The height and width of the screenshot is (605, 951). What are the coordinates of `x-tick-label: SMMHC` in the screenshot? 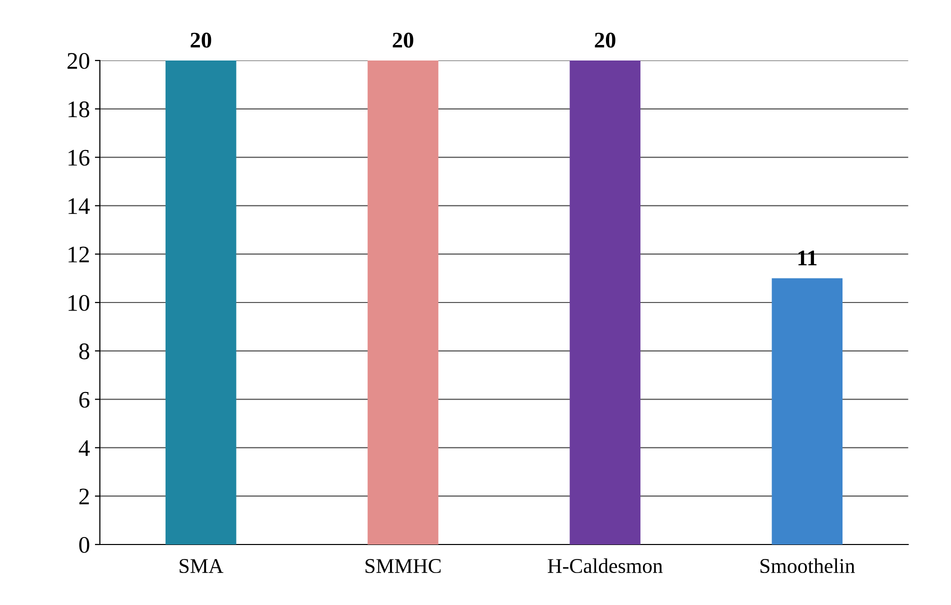 It's located at (403, 566).